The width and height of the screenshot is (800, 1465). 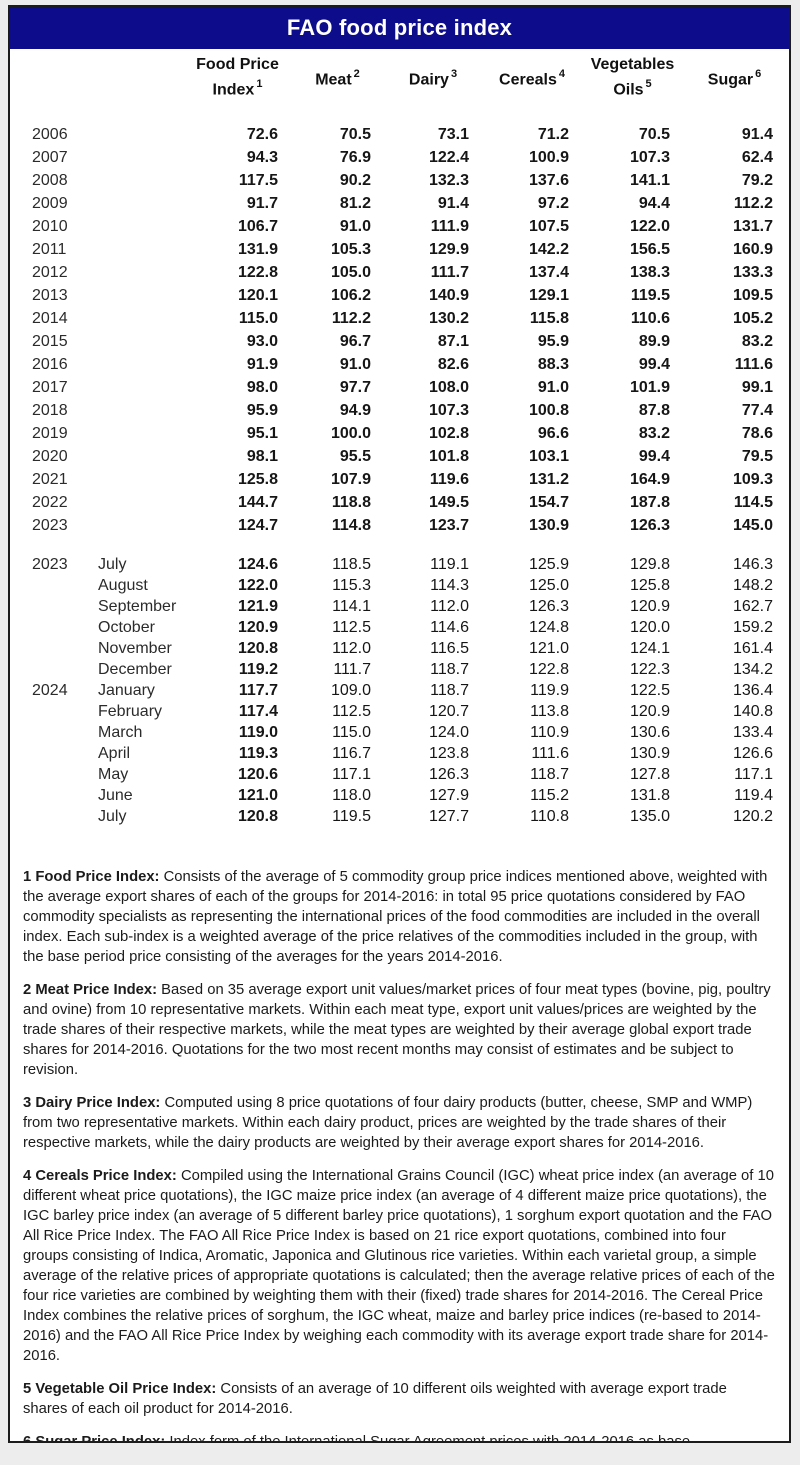 What do you see at coordinates (114, 753) in the screenshot?
I see `month-cell: April` at bounding box center [114, 753].